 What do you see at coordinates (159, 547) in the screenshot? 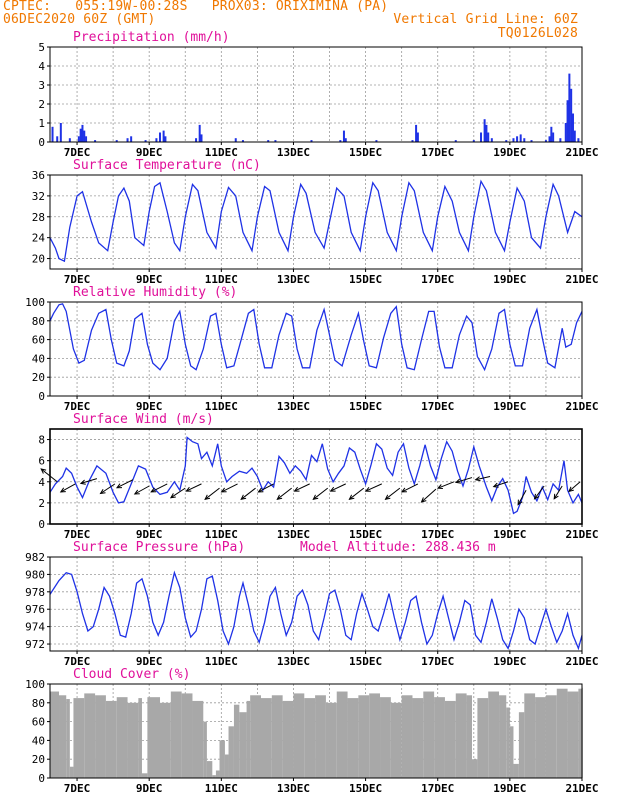
I see `pressure-title: Surface Pressure (hPa)` at bounding box center [159, 547].